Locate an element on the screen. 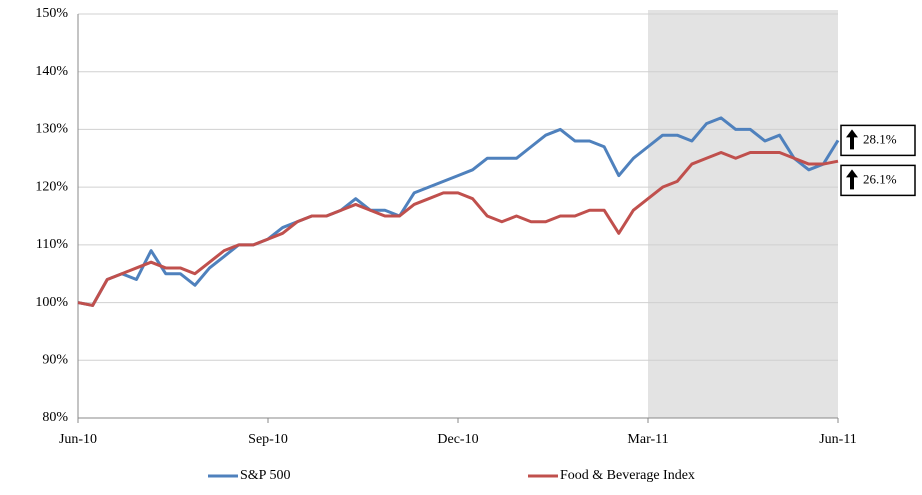 The height and width of the screenshot is (495, 922). y-tick-label: 100% is located at coordinates (51, 302).